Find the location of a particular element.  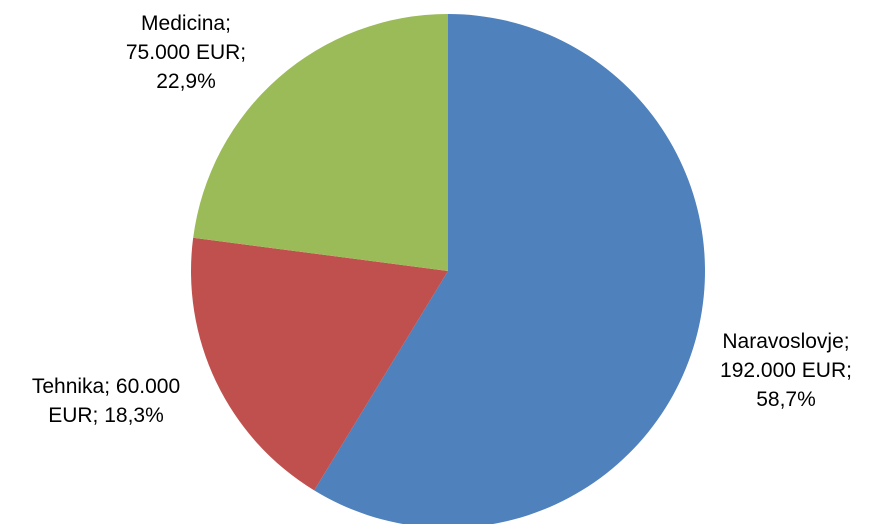

pie-label-line: 58,7% is located at coordinates (786, 399).